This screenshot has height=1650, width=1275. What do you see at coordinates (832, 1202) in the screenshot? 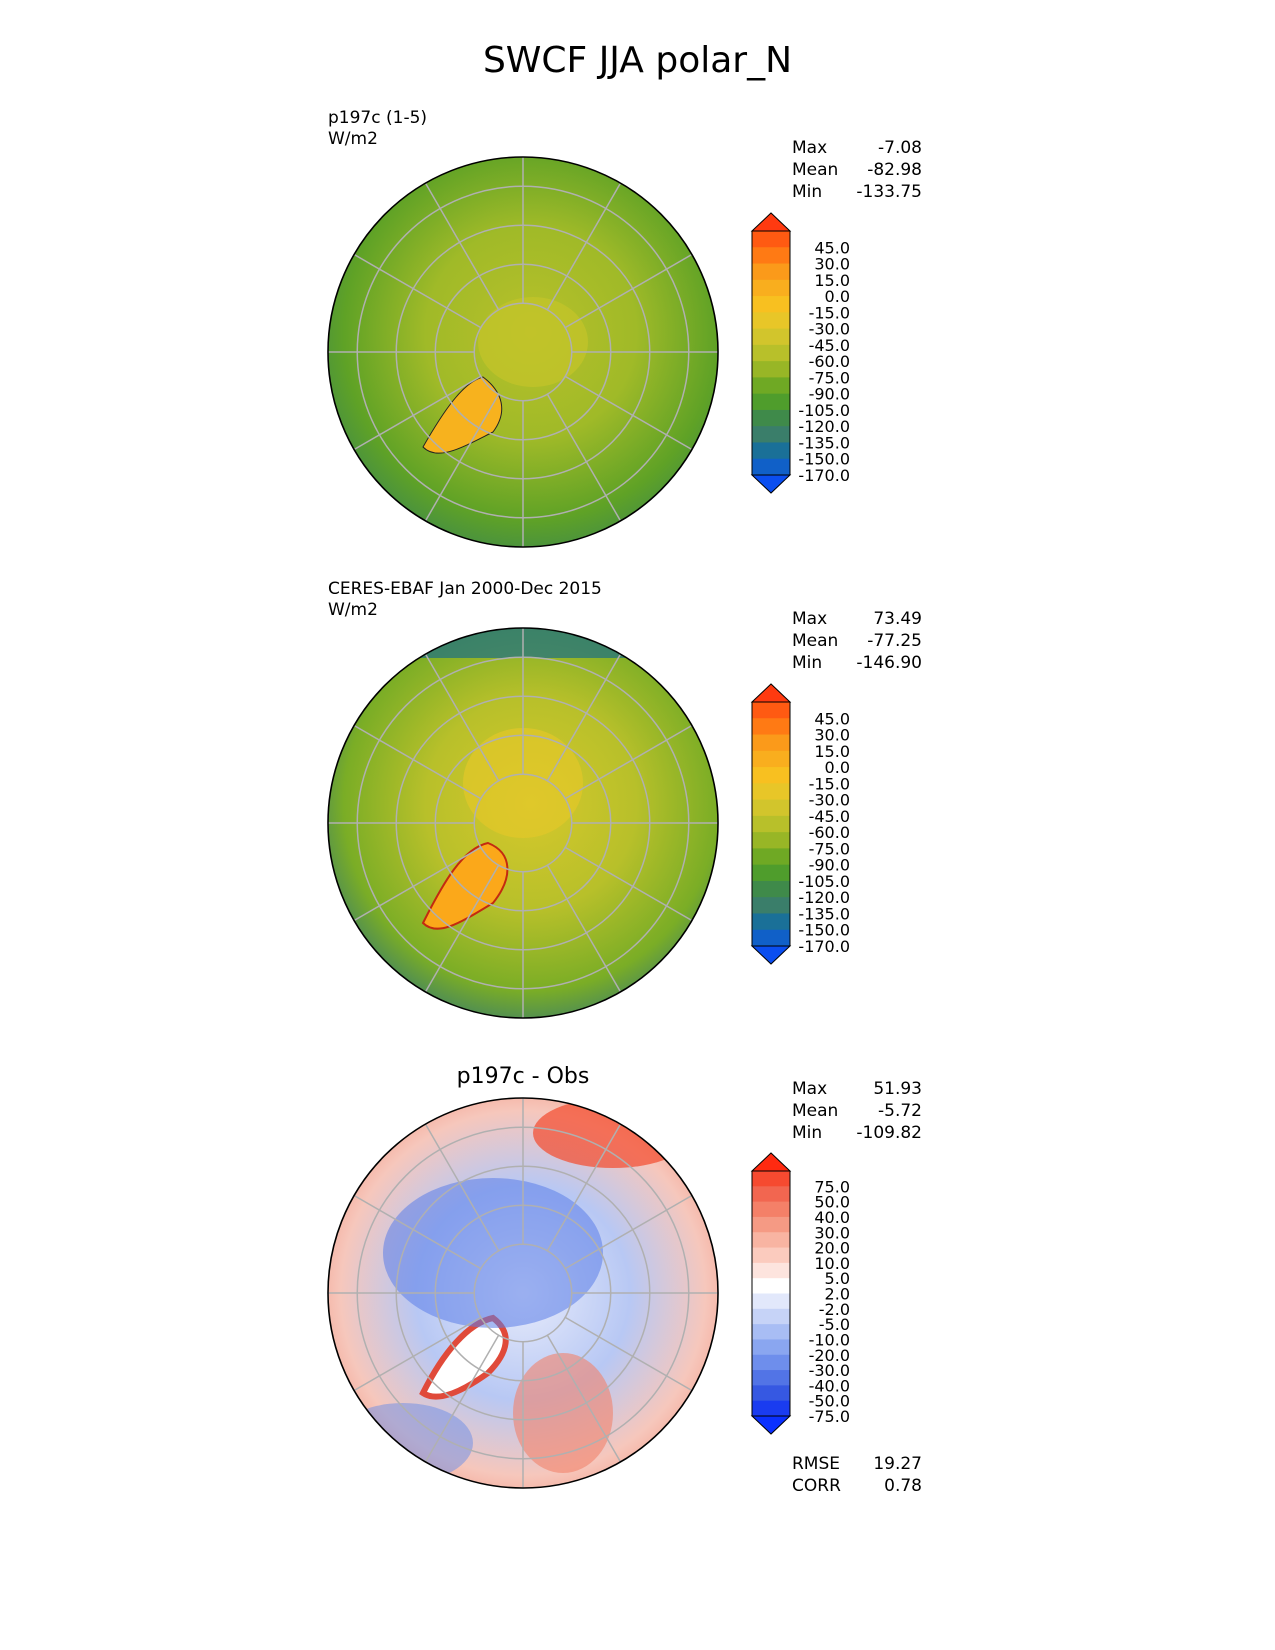
I see `colorbar-tick-label: 50.0` at bounding box center [832, 1202].